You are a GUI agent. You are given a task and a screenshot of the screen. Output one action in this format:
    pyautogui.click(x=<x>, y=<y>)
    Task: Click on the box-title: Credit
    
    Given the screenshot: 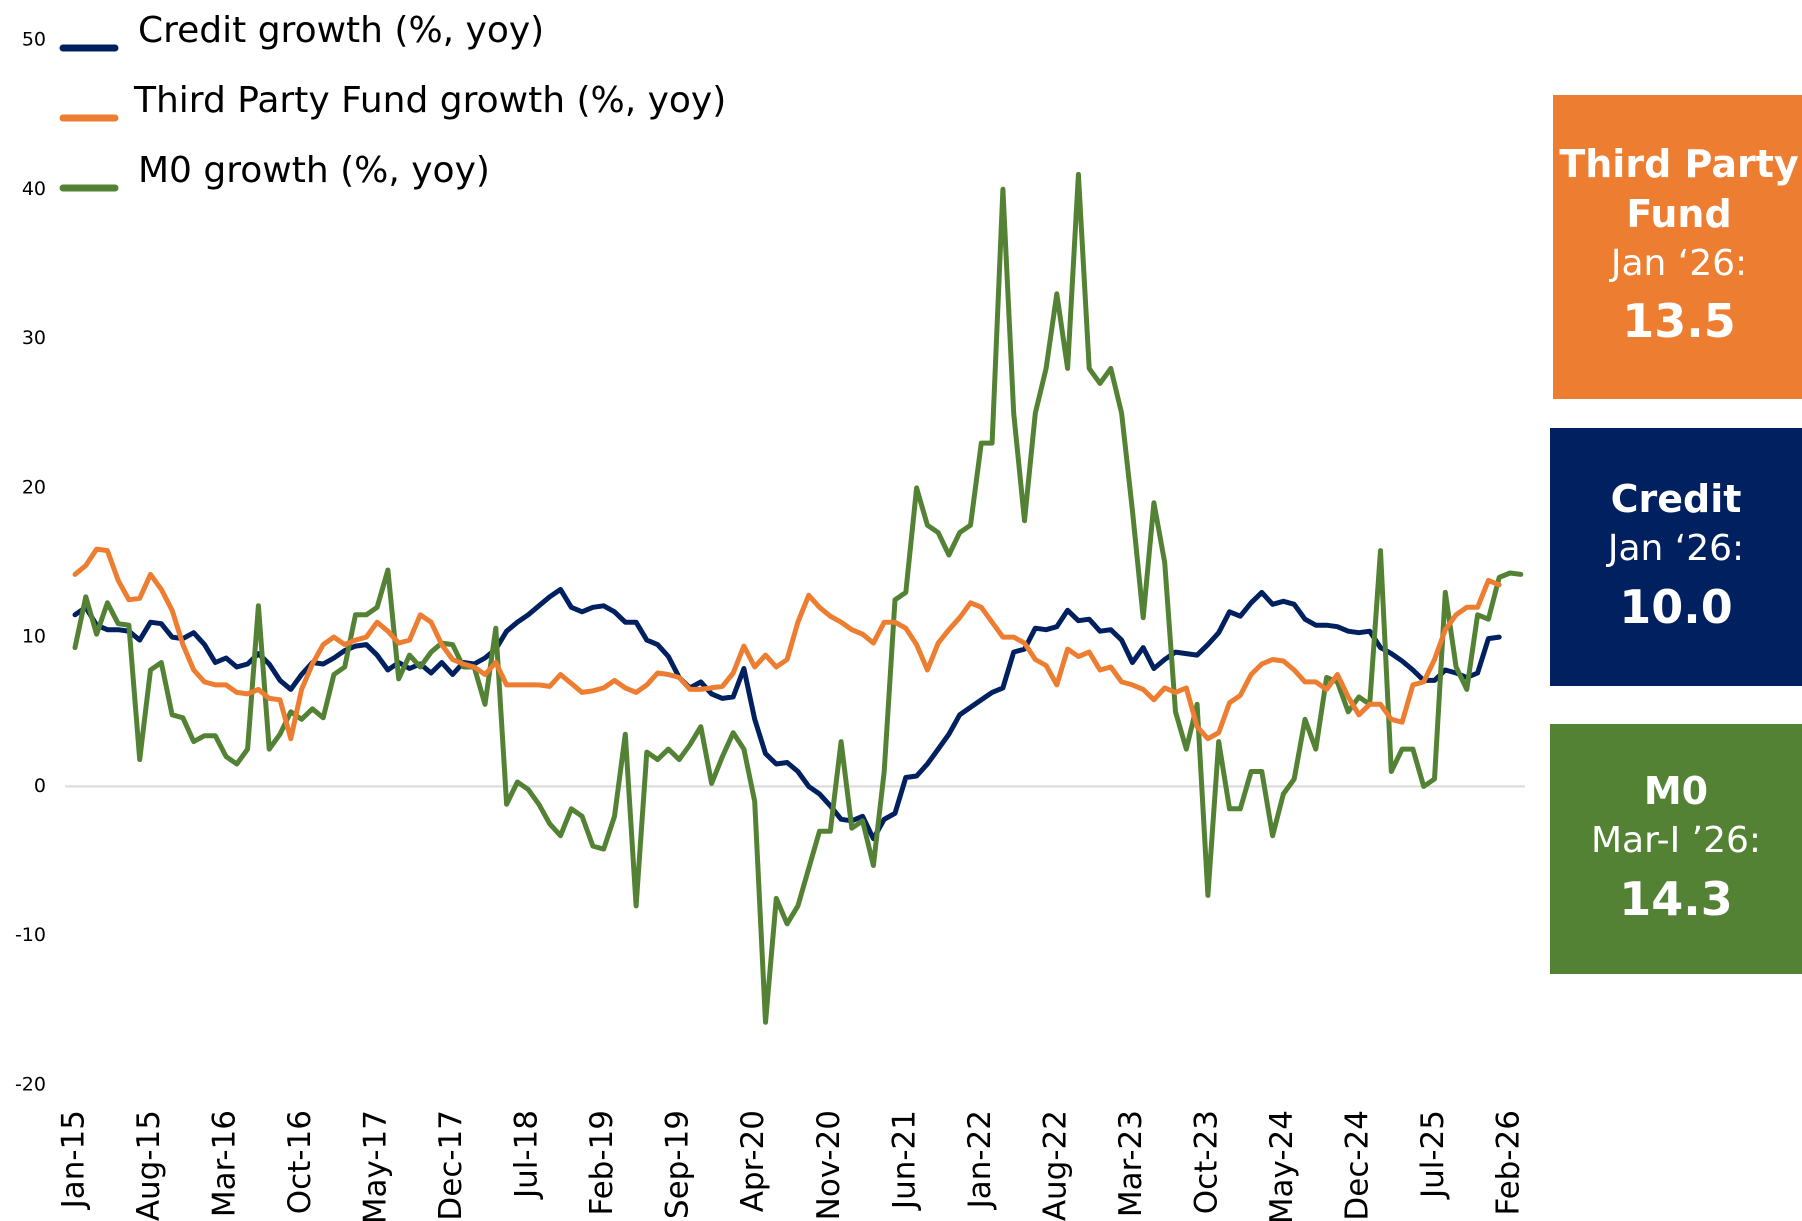 What is the action you would take?
    pyautogui.click(x=1676, y=498)
    